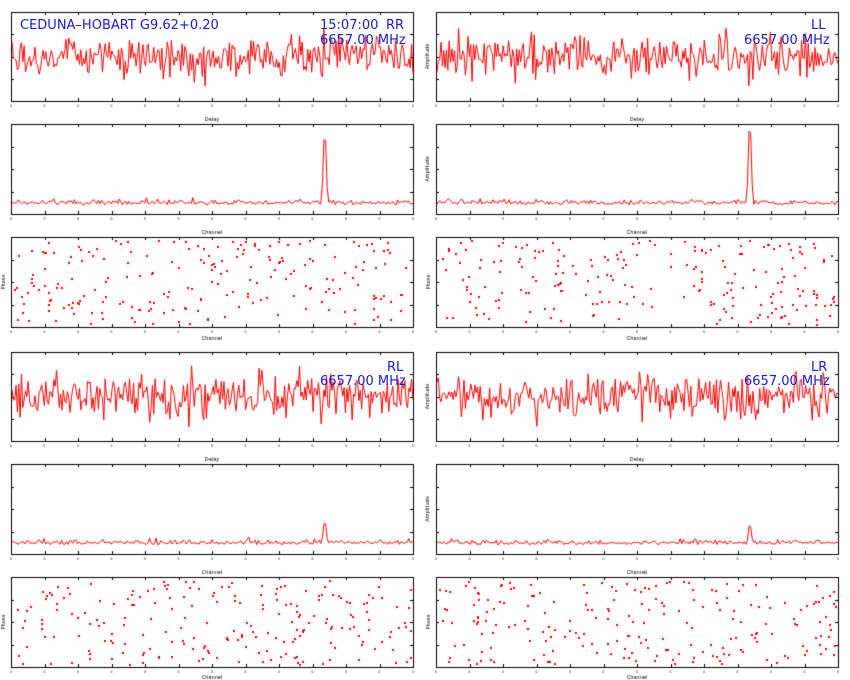 The image size is (850, 680). Describe the element at coordinates (819, 367) in the screenshot. I see `lr-pol-label: LR` at that location.